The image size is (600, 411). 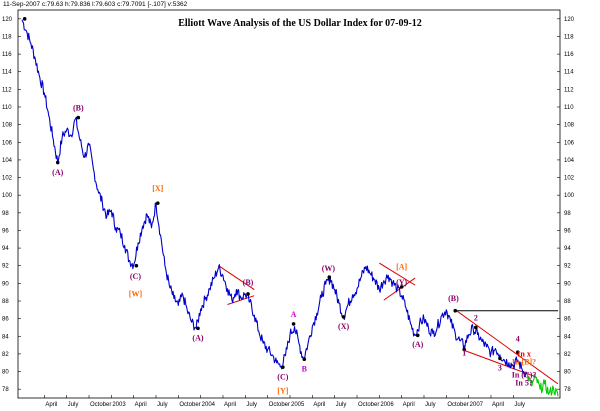 What do you see at coordinates (464, 353) in the screenshot?
I see `wave-label: 1` at bounding box center [464, 353].